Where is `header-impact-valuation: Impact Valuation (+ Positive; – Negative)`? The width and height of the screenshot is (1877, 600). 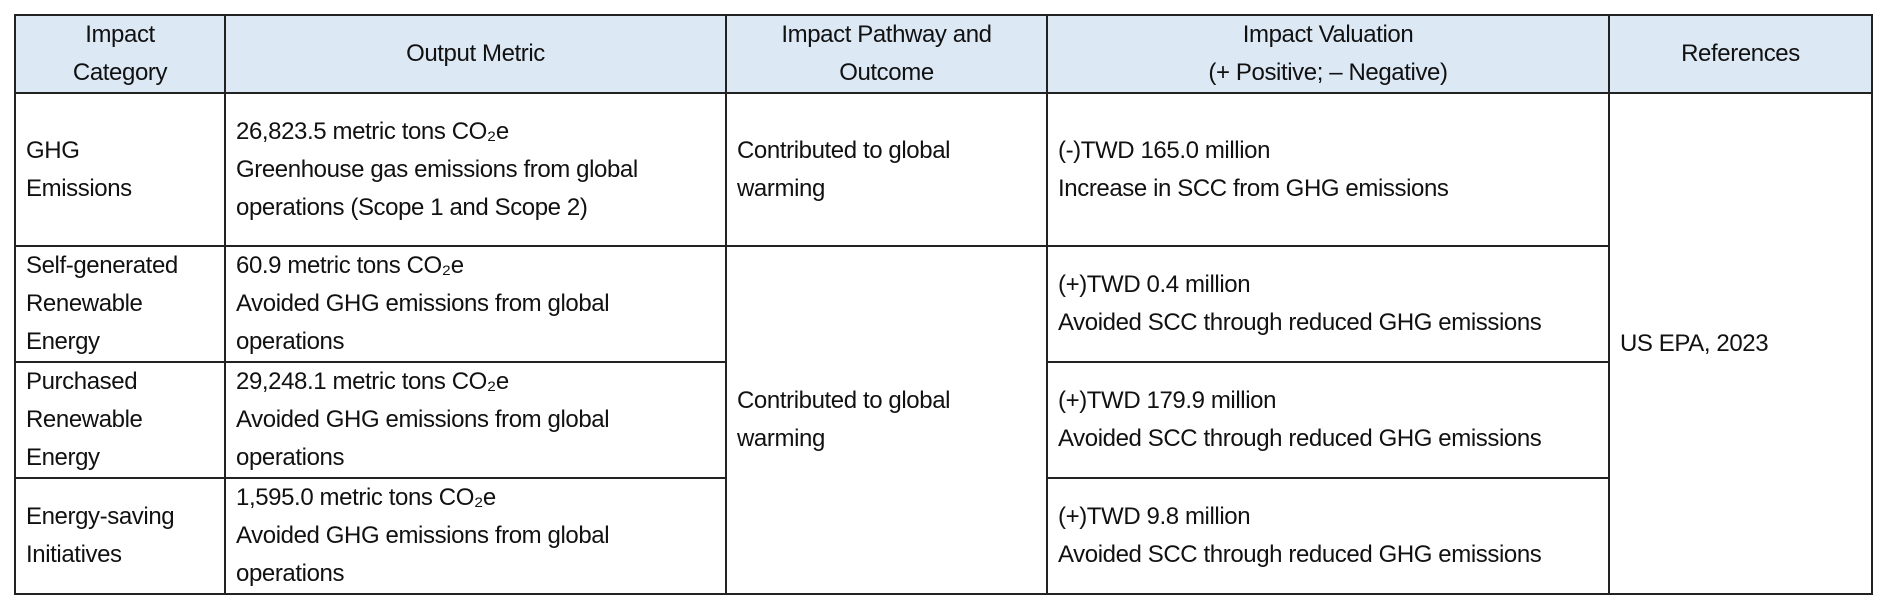 header-impact-valuation: Impact Valuation (+ Positive; – Negative) is located at coordinates (1328, 54).